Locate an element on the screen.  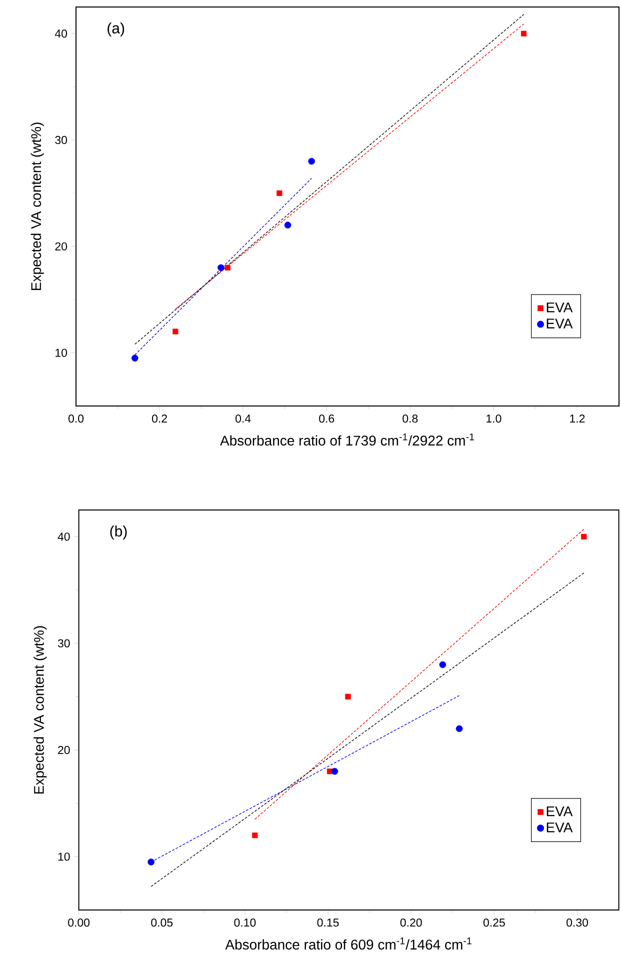
x-tick-label: 0.05 is located at coordinates (162, 922).